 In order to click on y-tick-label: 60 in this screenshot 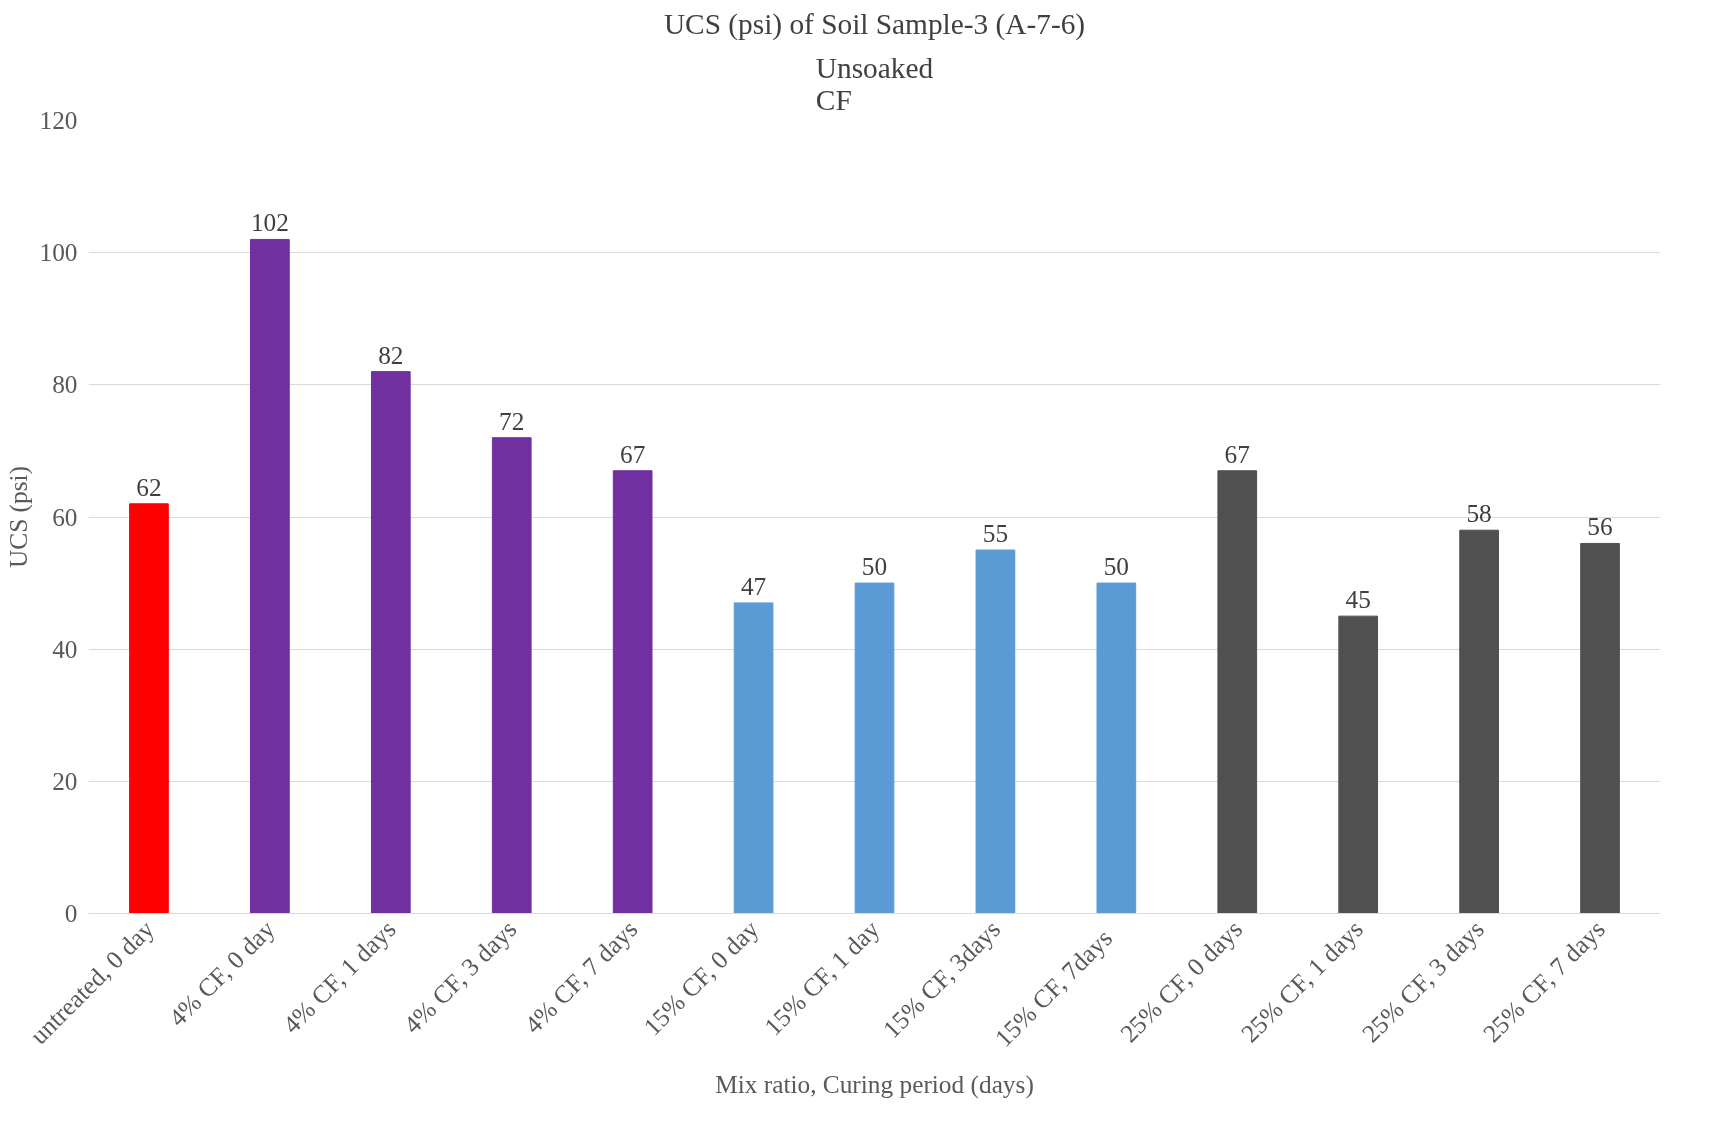, I will do `click(65, 516)`.